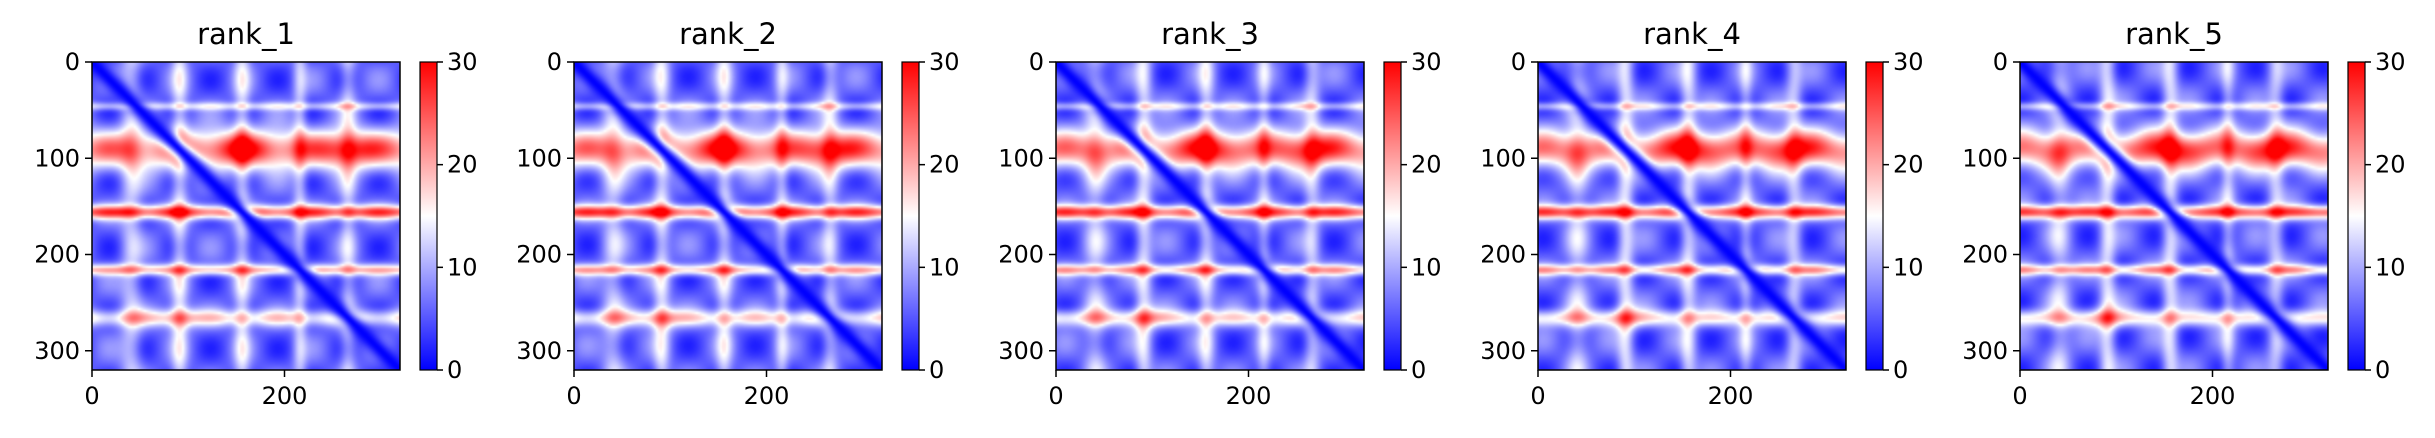 This screenshot has width=2435, height=438. What do you see at coordinates (1210, 34) in the screenshot?
I see `panel-title: rank_3` at bounding box center [1210, 34].